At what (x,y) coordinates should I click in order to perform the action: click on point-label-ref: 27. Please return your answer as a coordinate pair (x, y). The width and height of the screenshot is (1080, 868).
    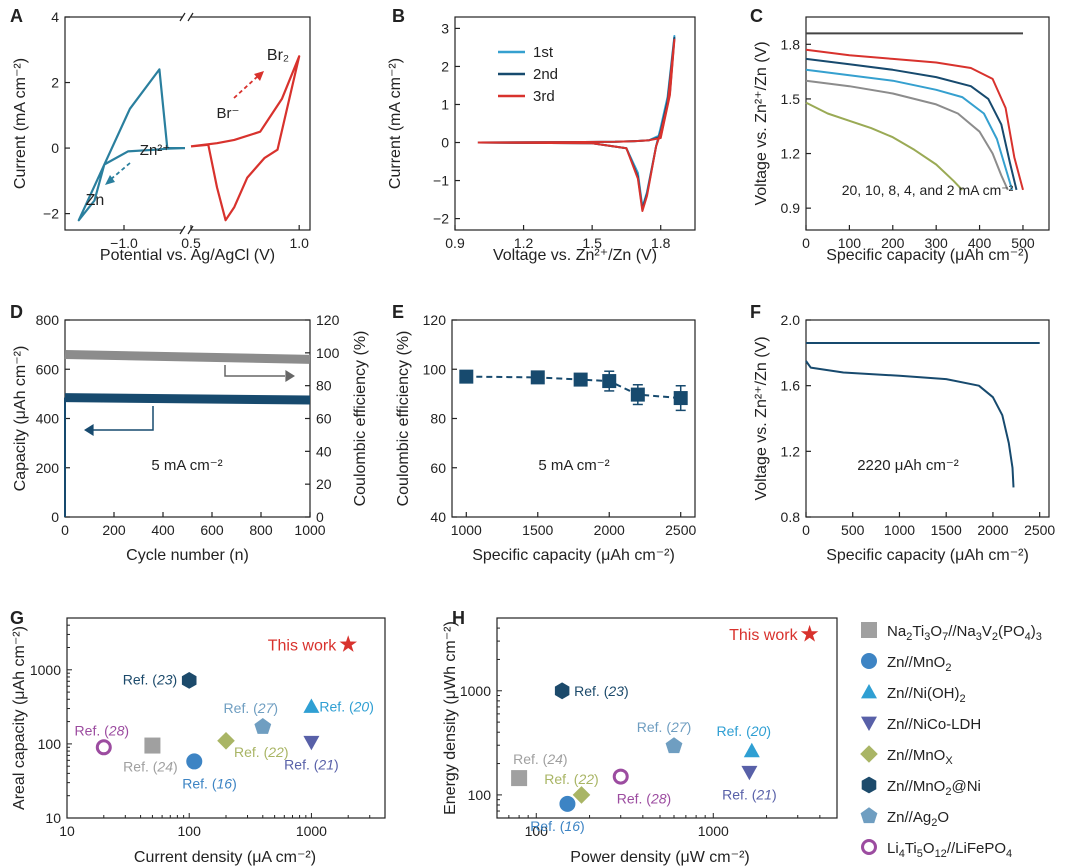
    Looking at the image, I should click on (679, 727).